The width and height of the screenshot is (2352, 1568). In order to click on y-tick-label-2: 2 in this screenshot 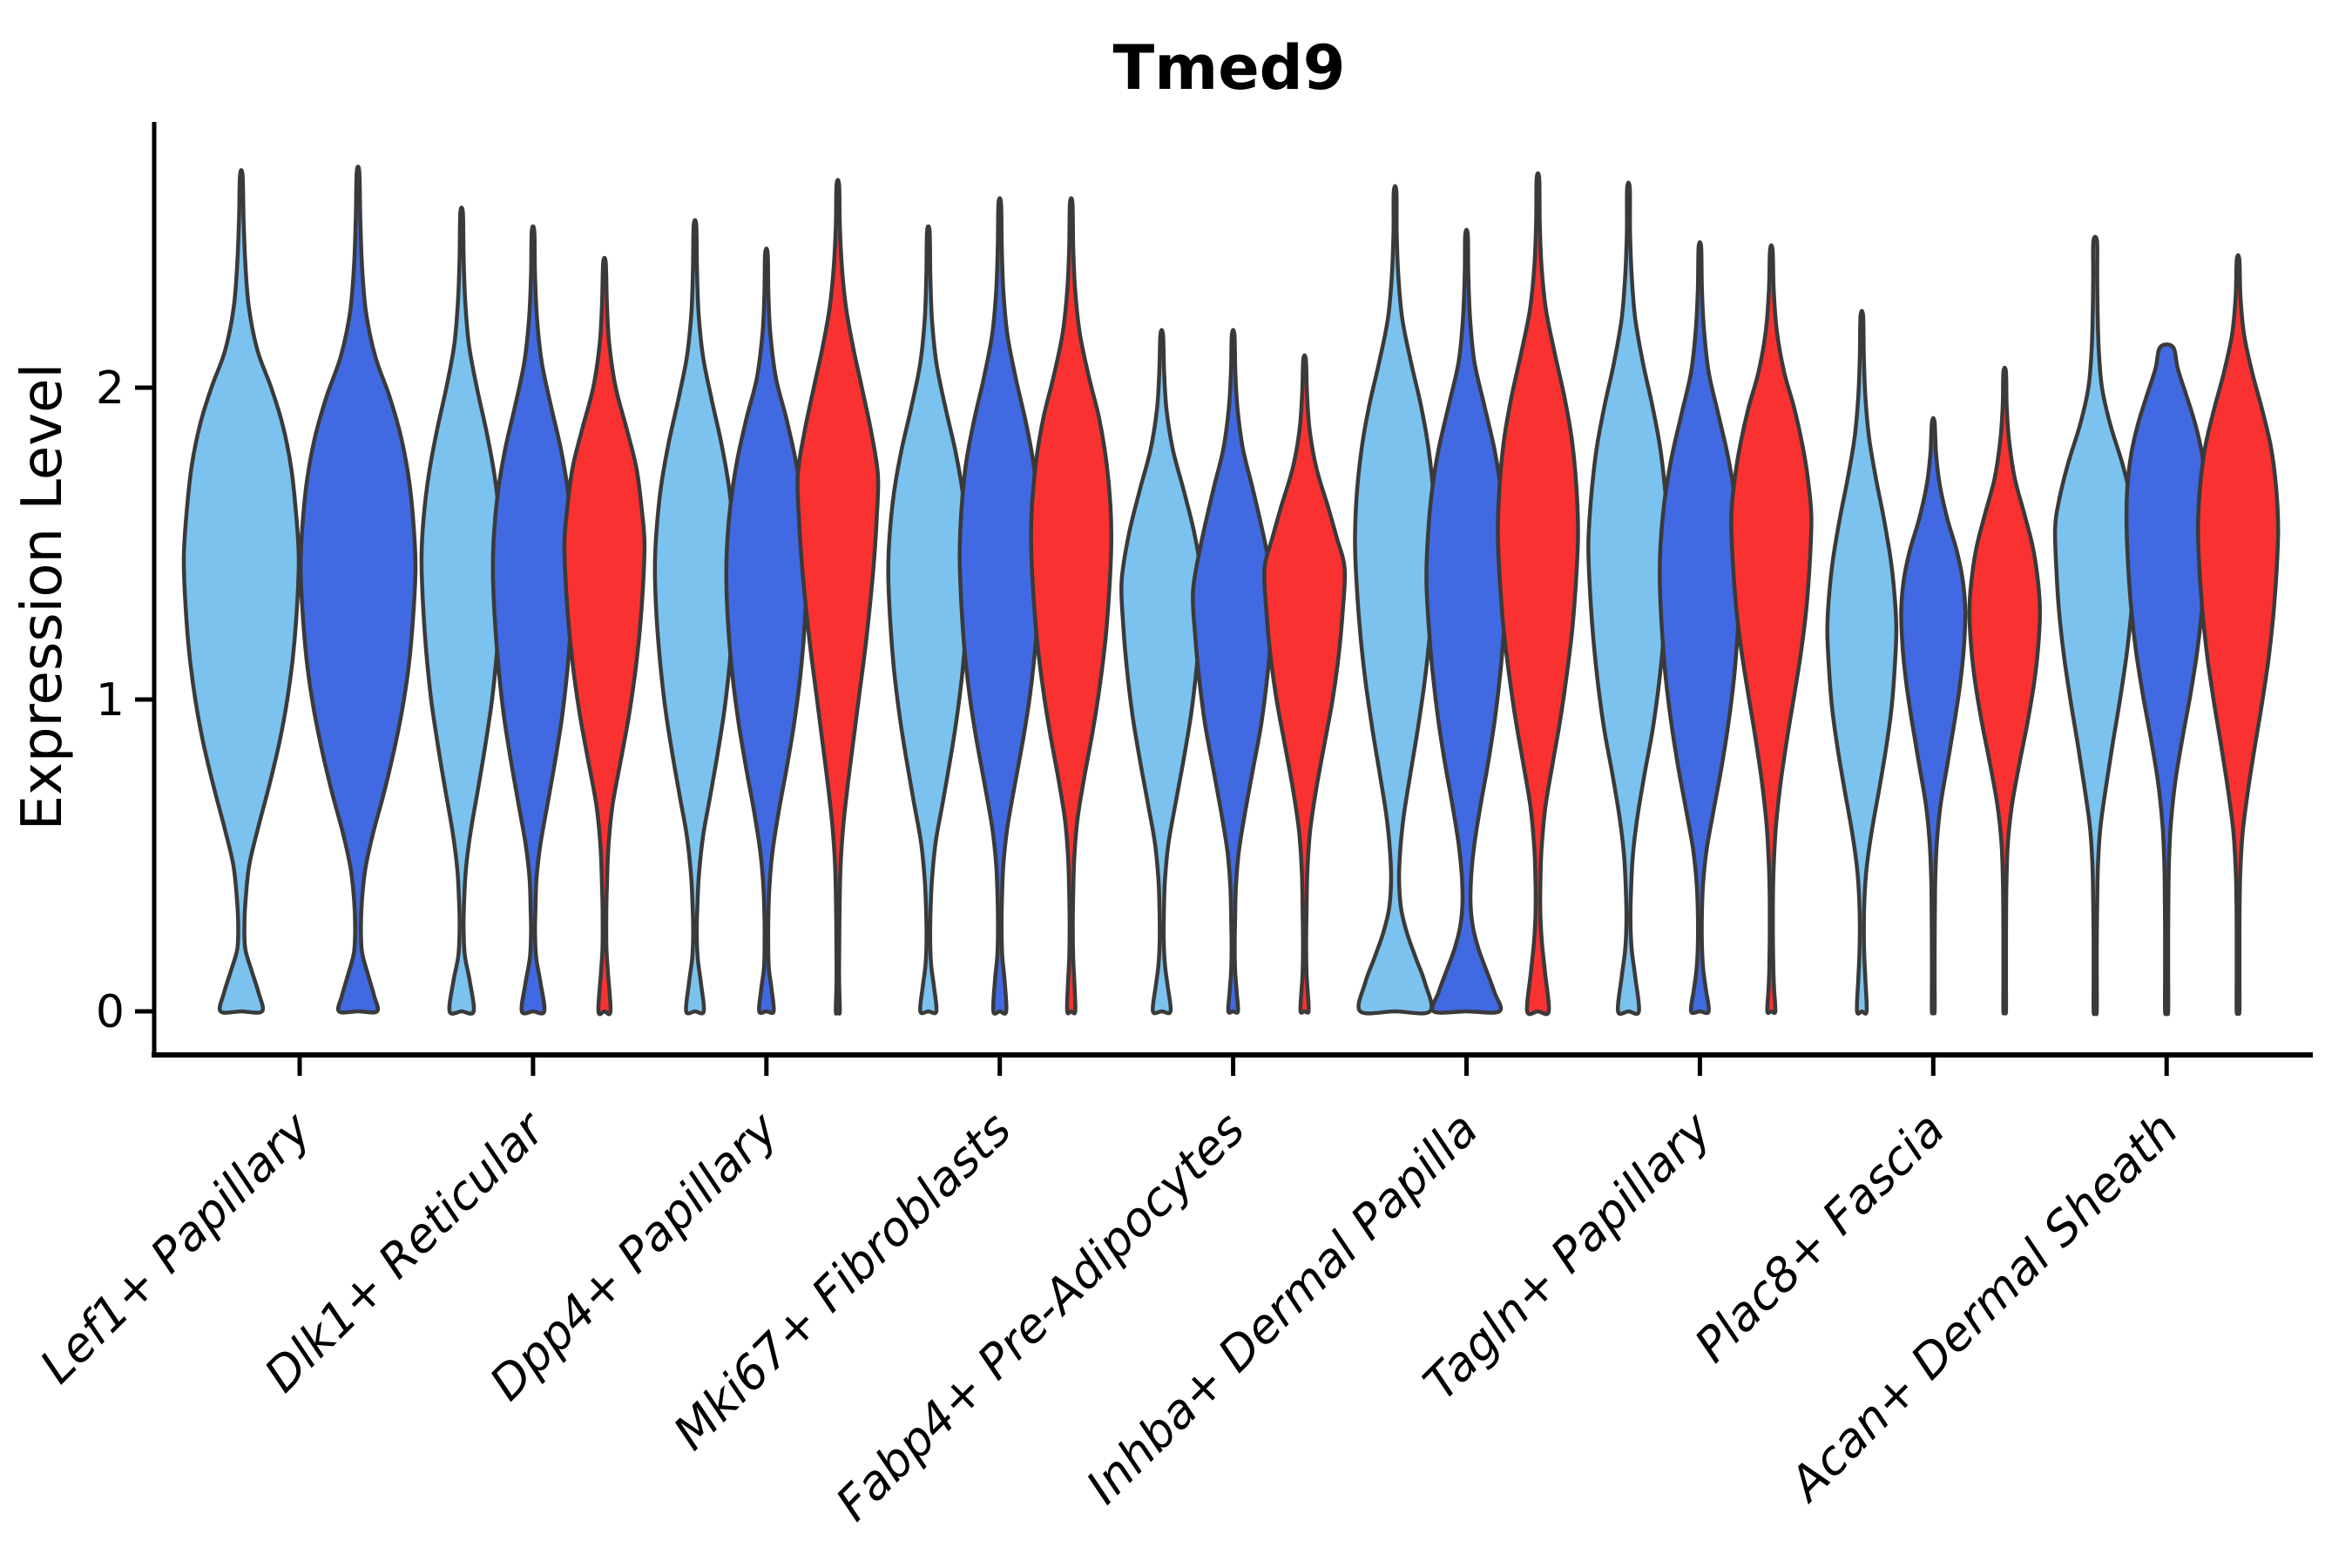, I will do `click(110, 388)`.